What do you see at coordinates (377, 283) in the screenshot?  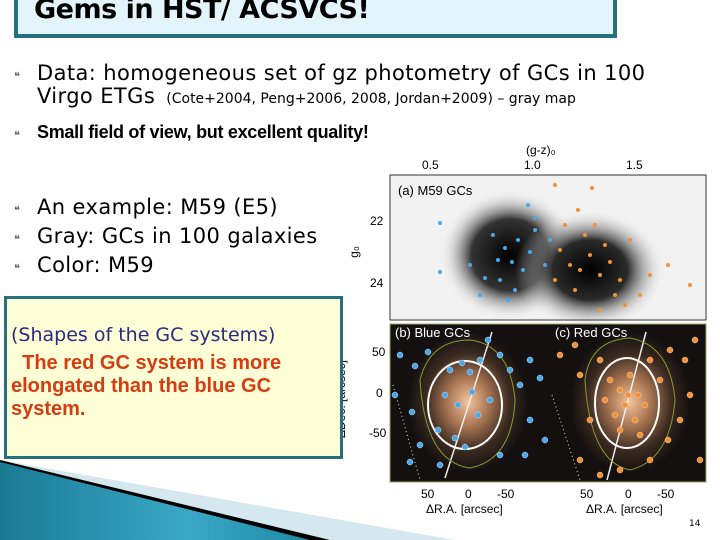 I see `panel-a-y-tick: 24` at bounding box center [377, 283].